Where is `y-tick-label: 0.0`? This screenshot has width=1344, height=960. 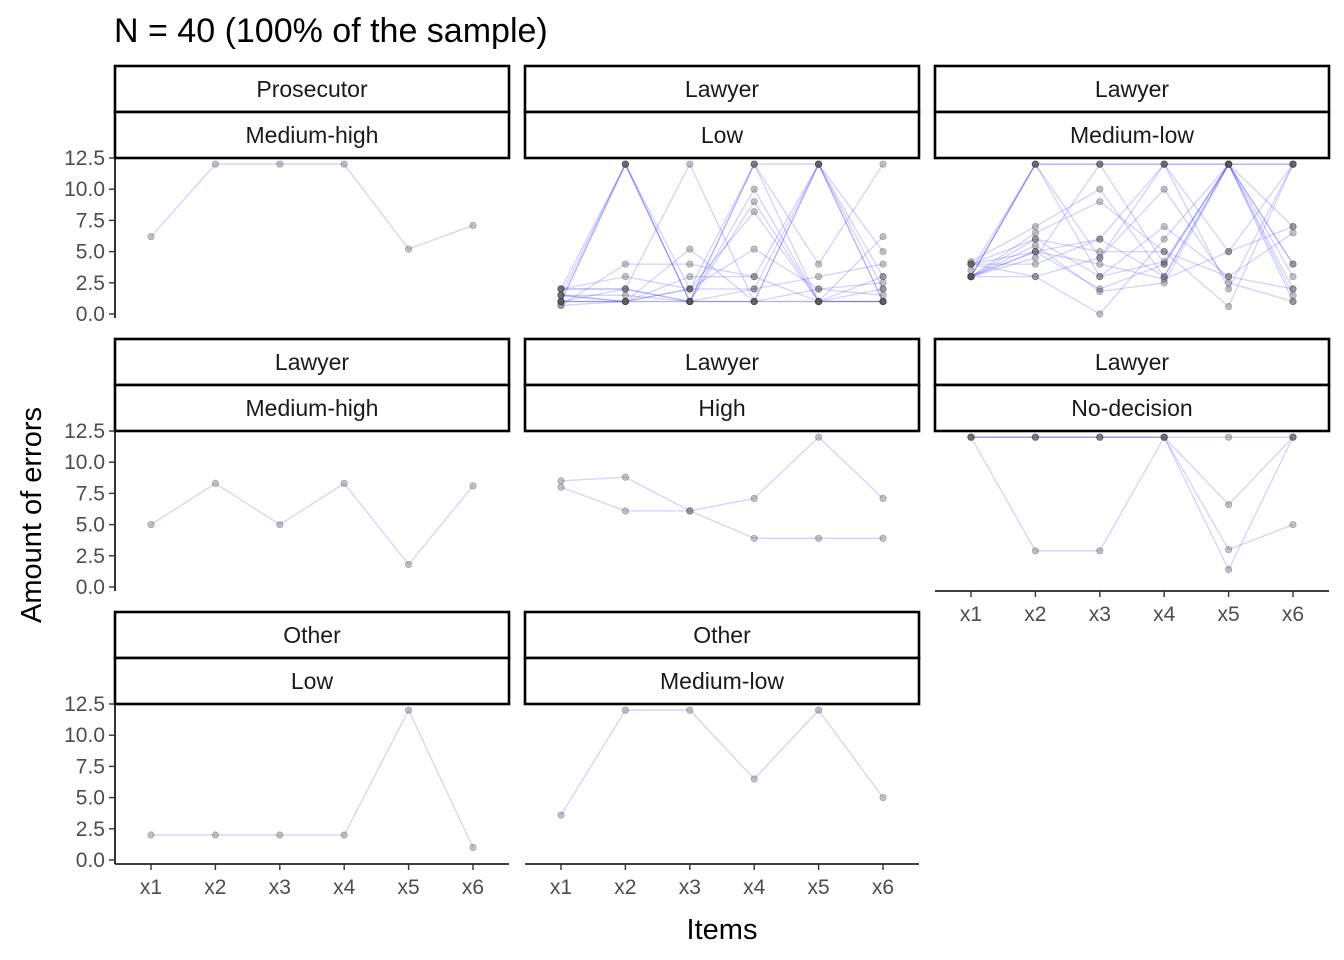 y-tick-label: 0.0 is located at coordinates (90, 314).